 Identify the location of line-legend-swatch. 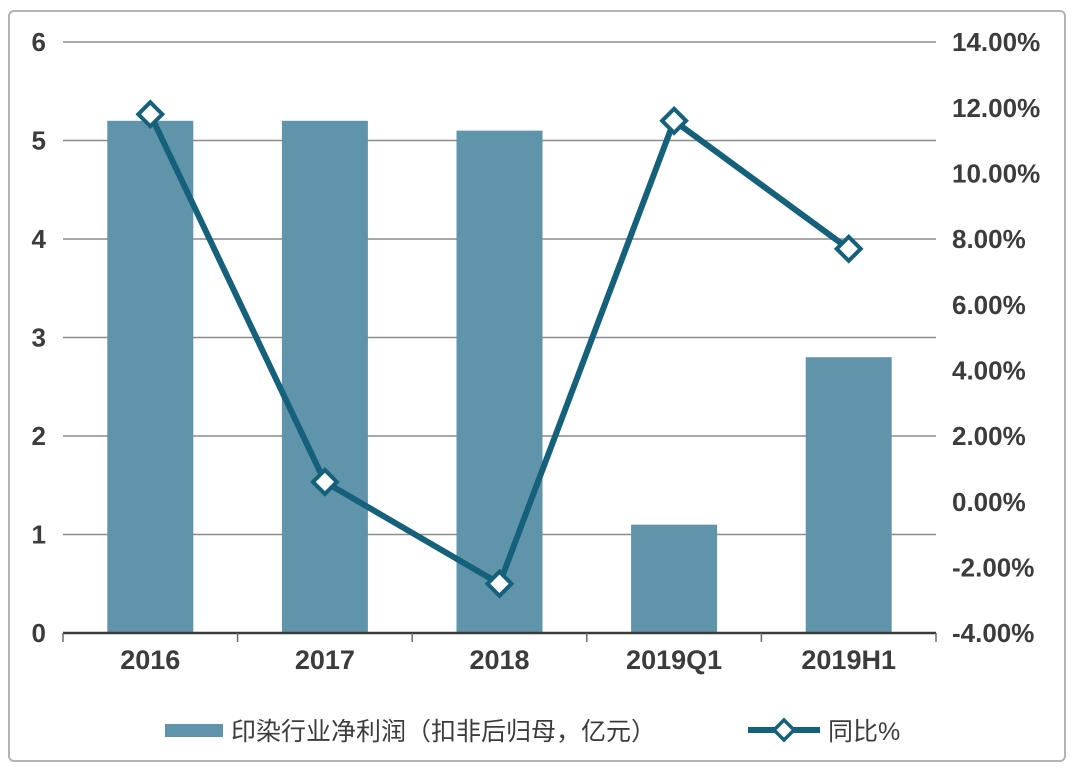
(784, 730).